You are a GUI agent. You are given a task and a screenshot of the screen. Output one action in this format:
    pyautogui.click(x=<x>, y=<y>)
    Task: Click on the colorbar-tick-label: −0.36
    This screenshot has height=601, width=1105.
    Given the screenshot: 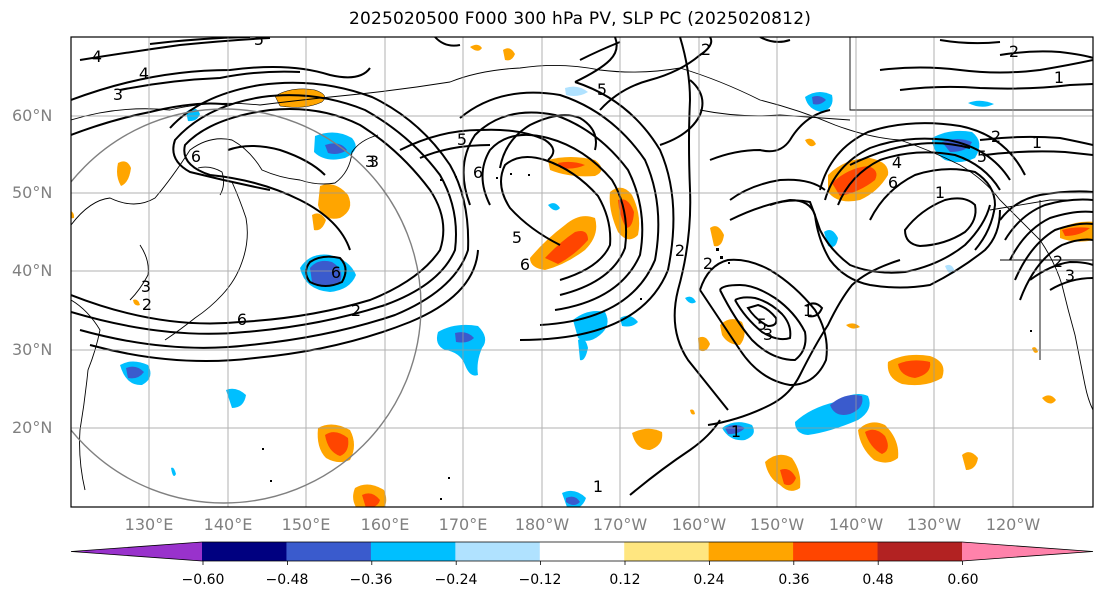 What is the action you would take?
    pyautogui.click(x=371, y=580)
    